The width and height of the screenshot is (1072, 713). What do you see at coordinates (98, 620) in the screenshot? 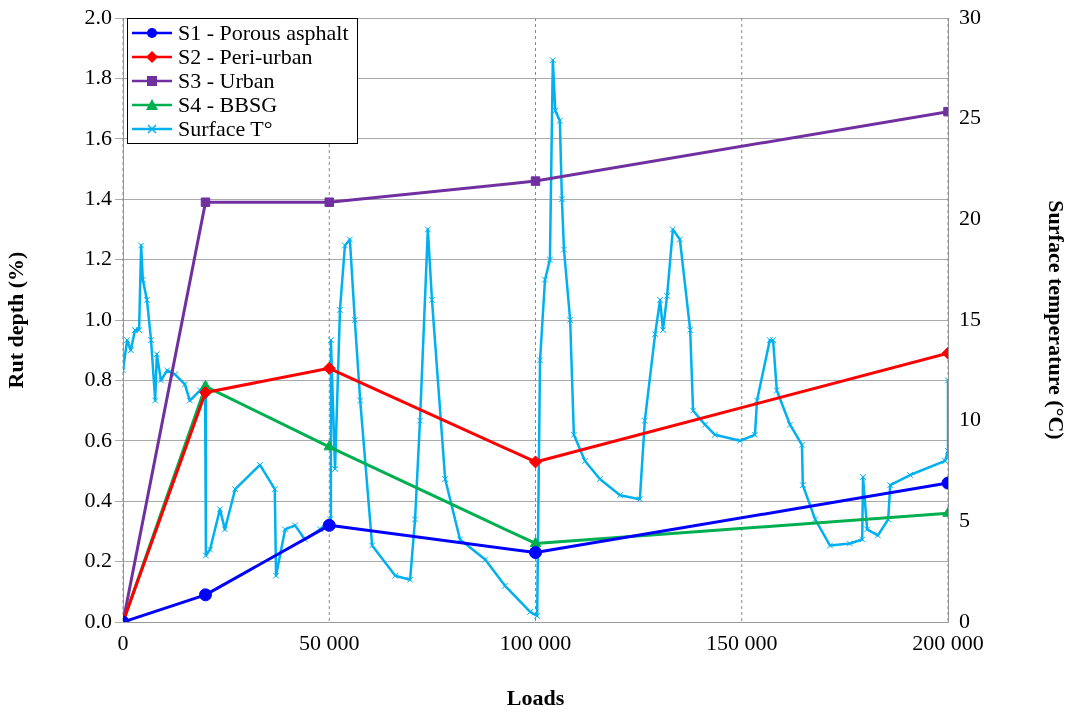
I see `y-tick-label: 0.0` at bounding box center [98, 620].